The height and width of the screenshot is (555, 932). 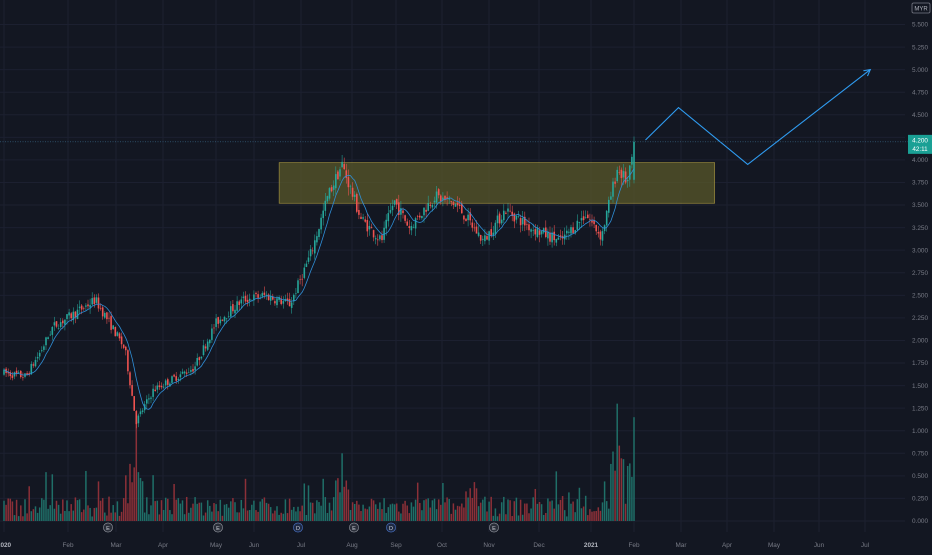 I want to click on x-tick-label: Feb, so click(x=67, y=545).